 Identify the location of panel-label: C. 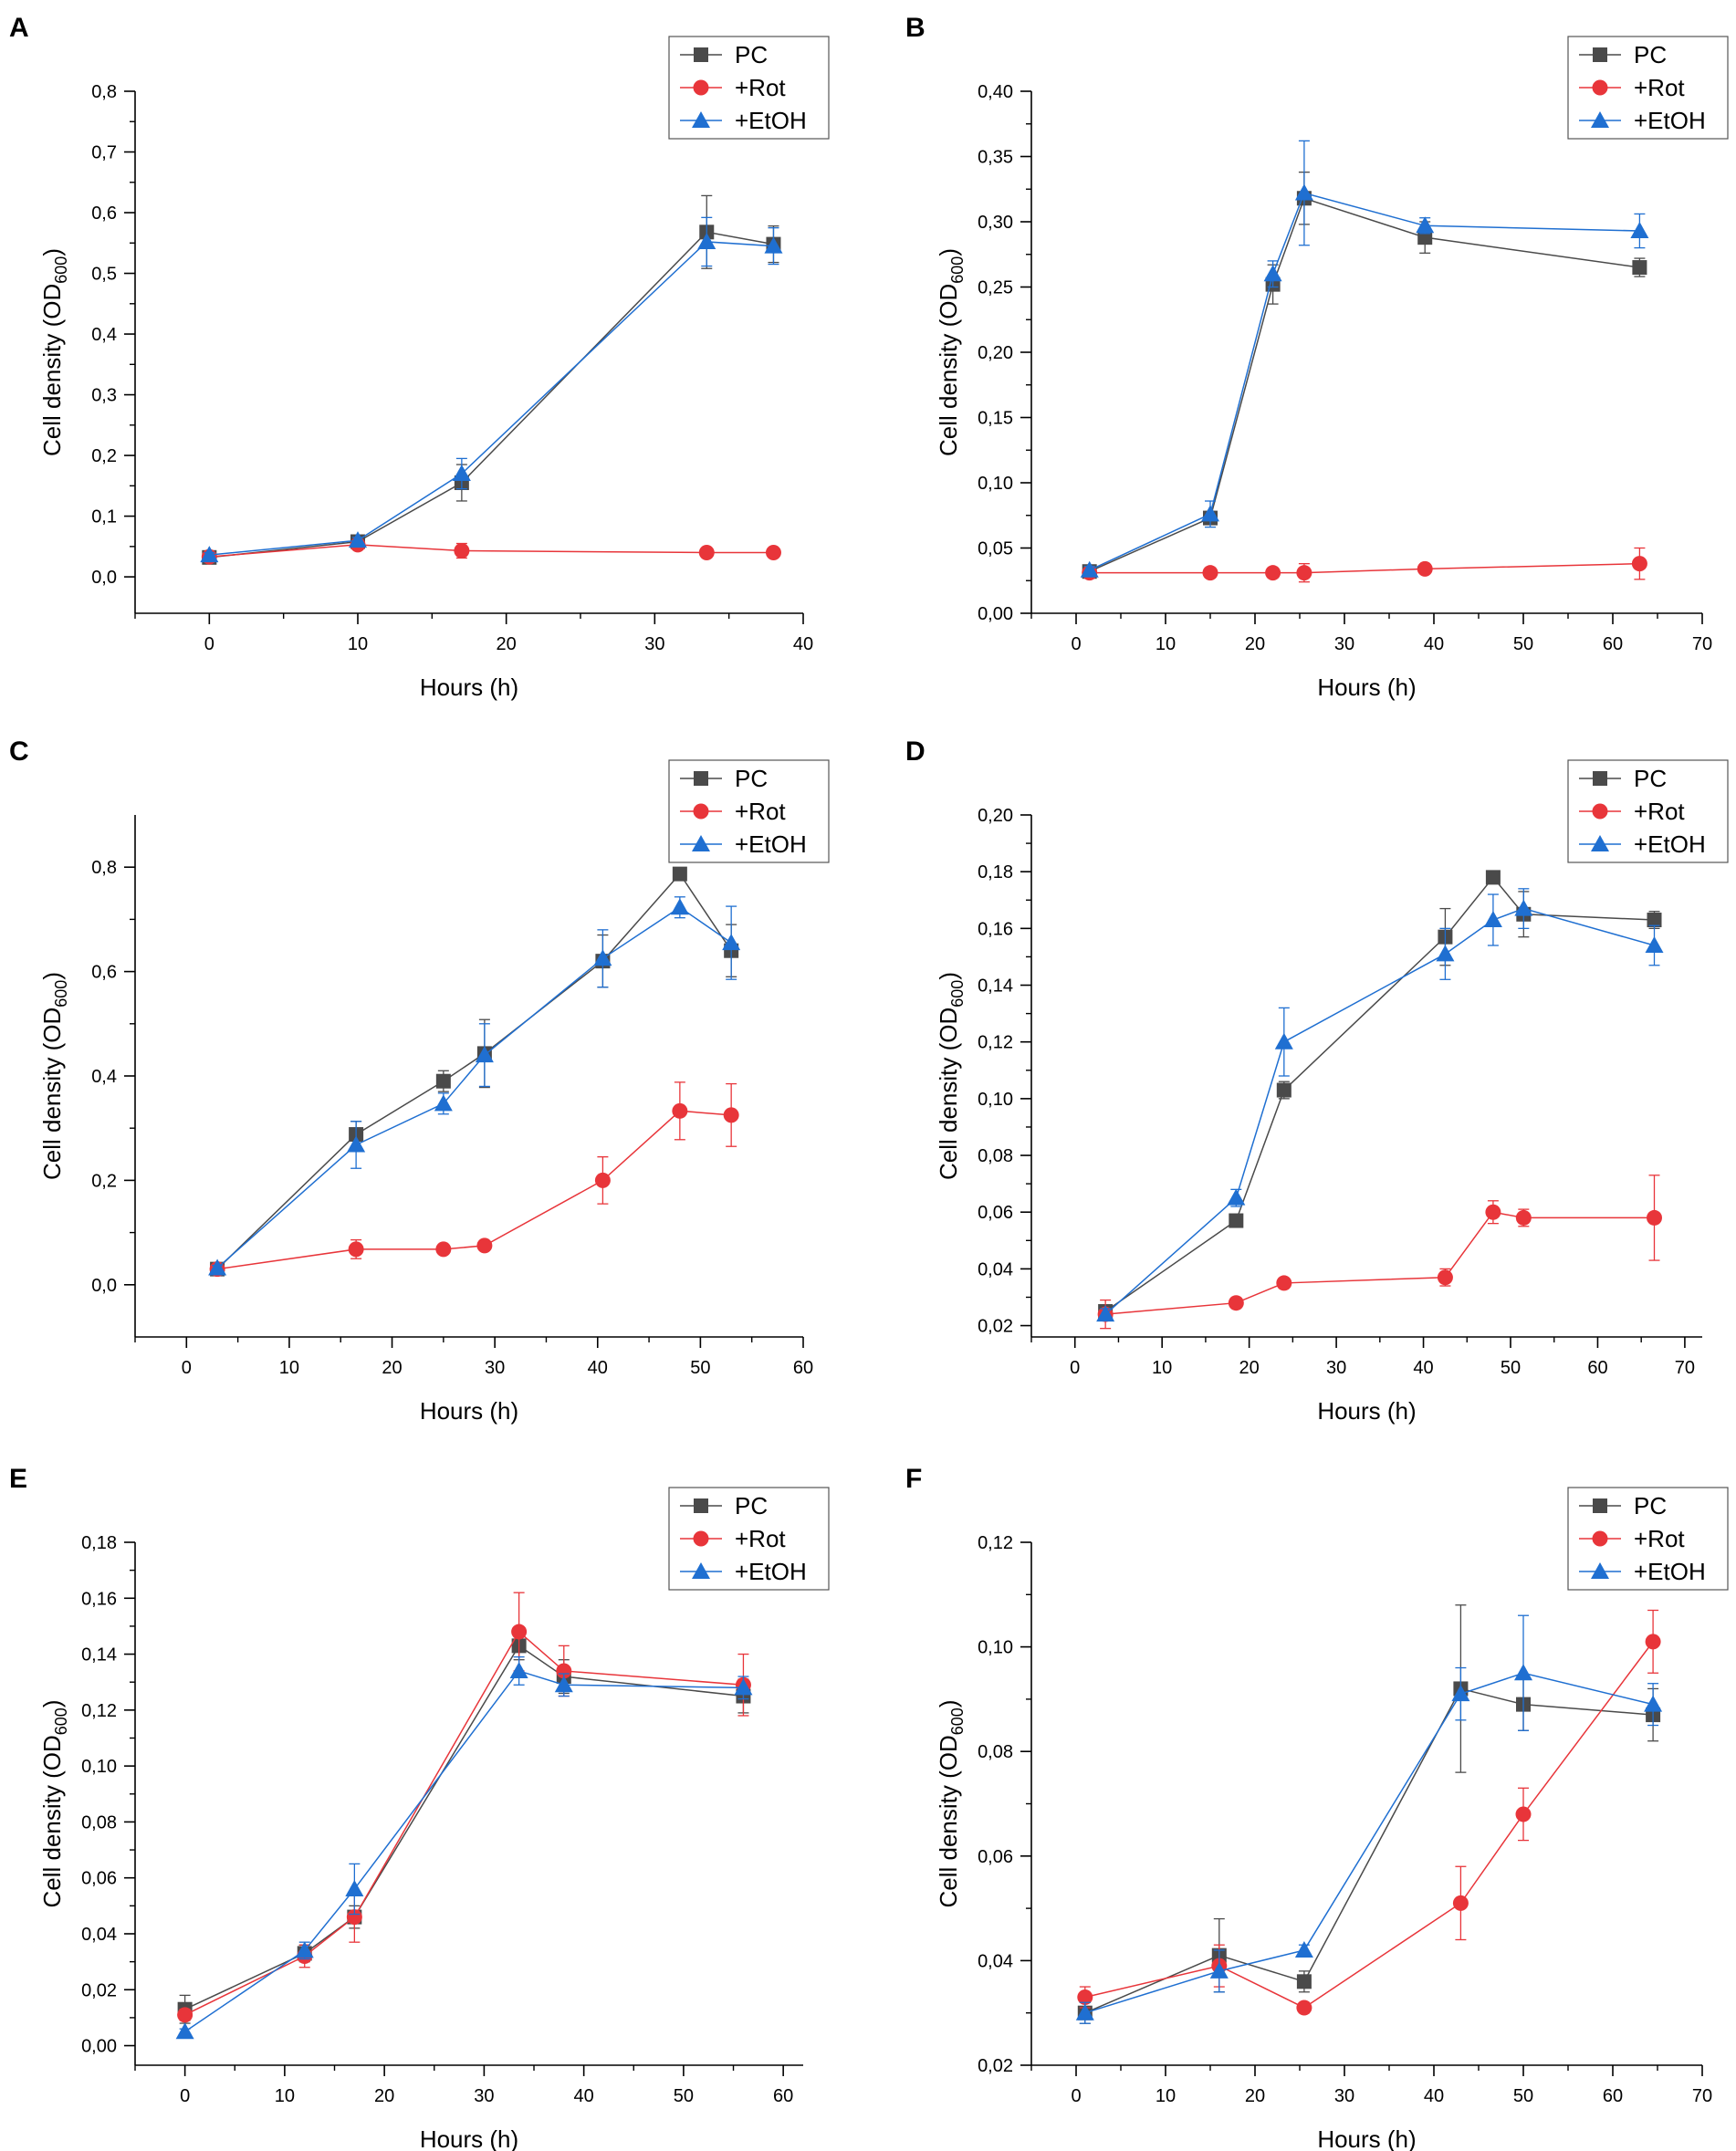
(19, 751).